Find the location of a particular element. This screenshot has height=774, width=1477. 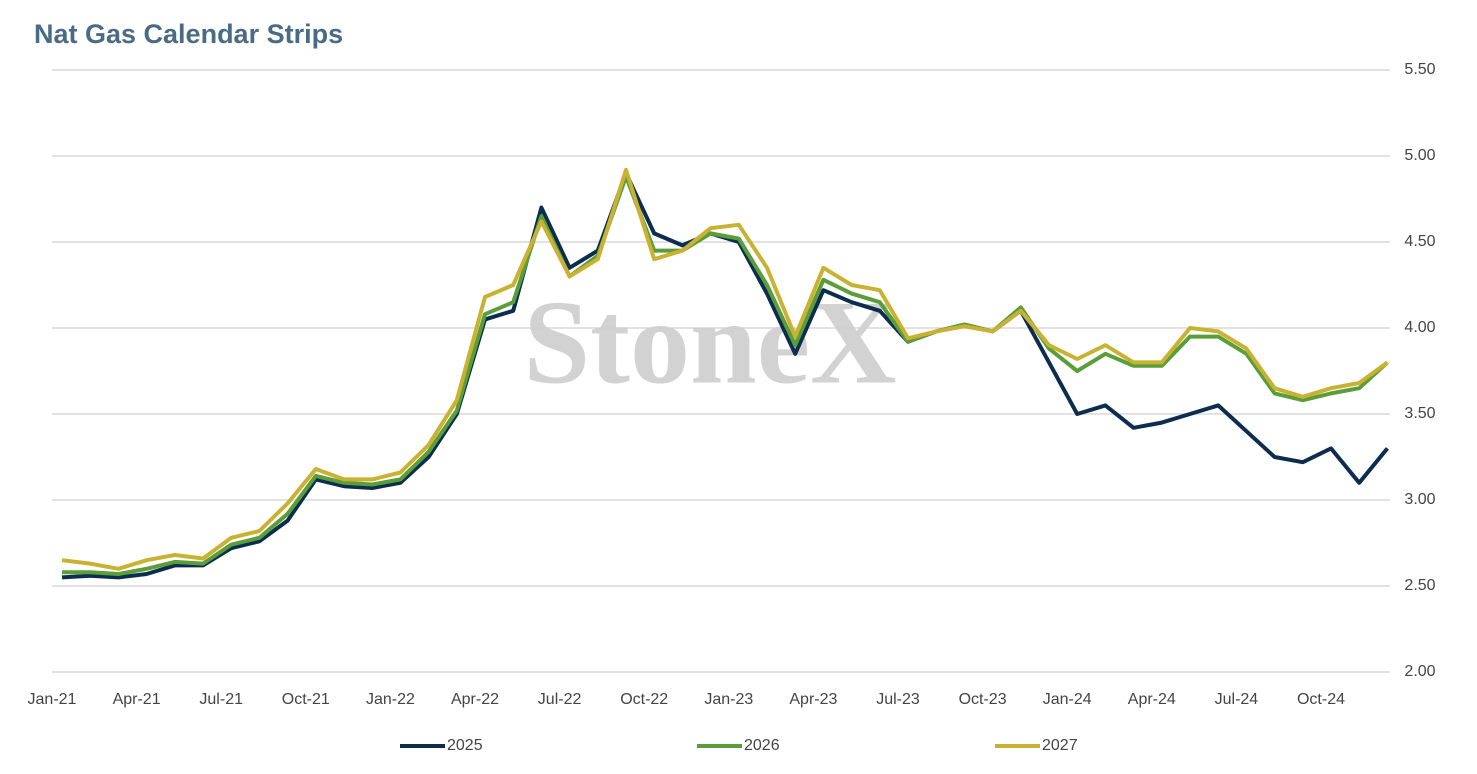

y-tick-label: 2.00 is located at coordinates (1419, 671).